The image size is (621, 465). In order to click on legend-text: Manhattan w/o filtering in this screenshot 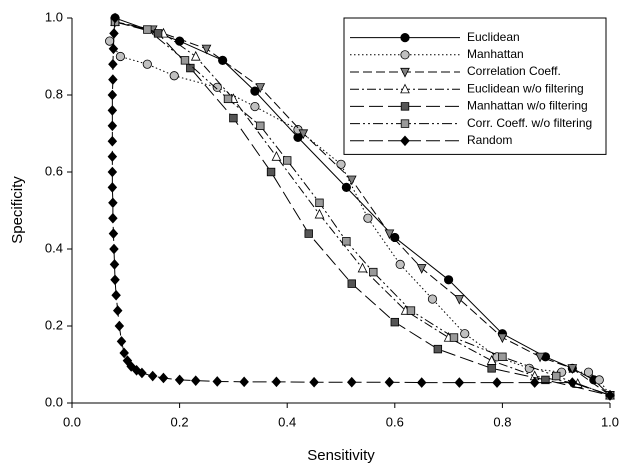, I will do `click(527, 106)`.